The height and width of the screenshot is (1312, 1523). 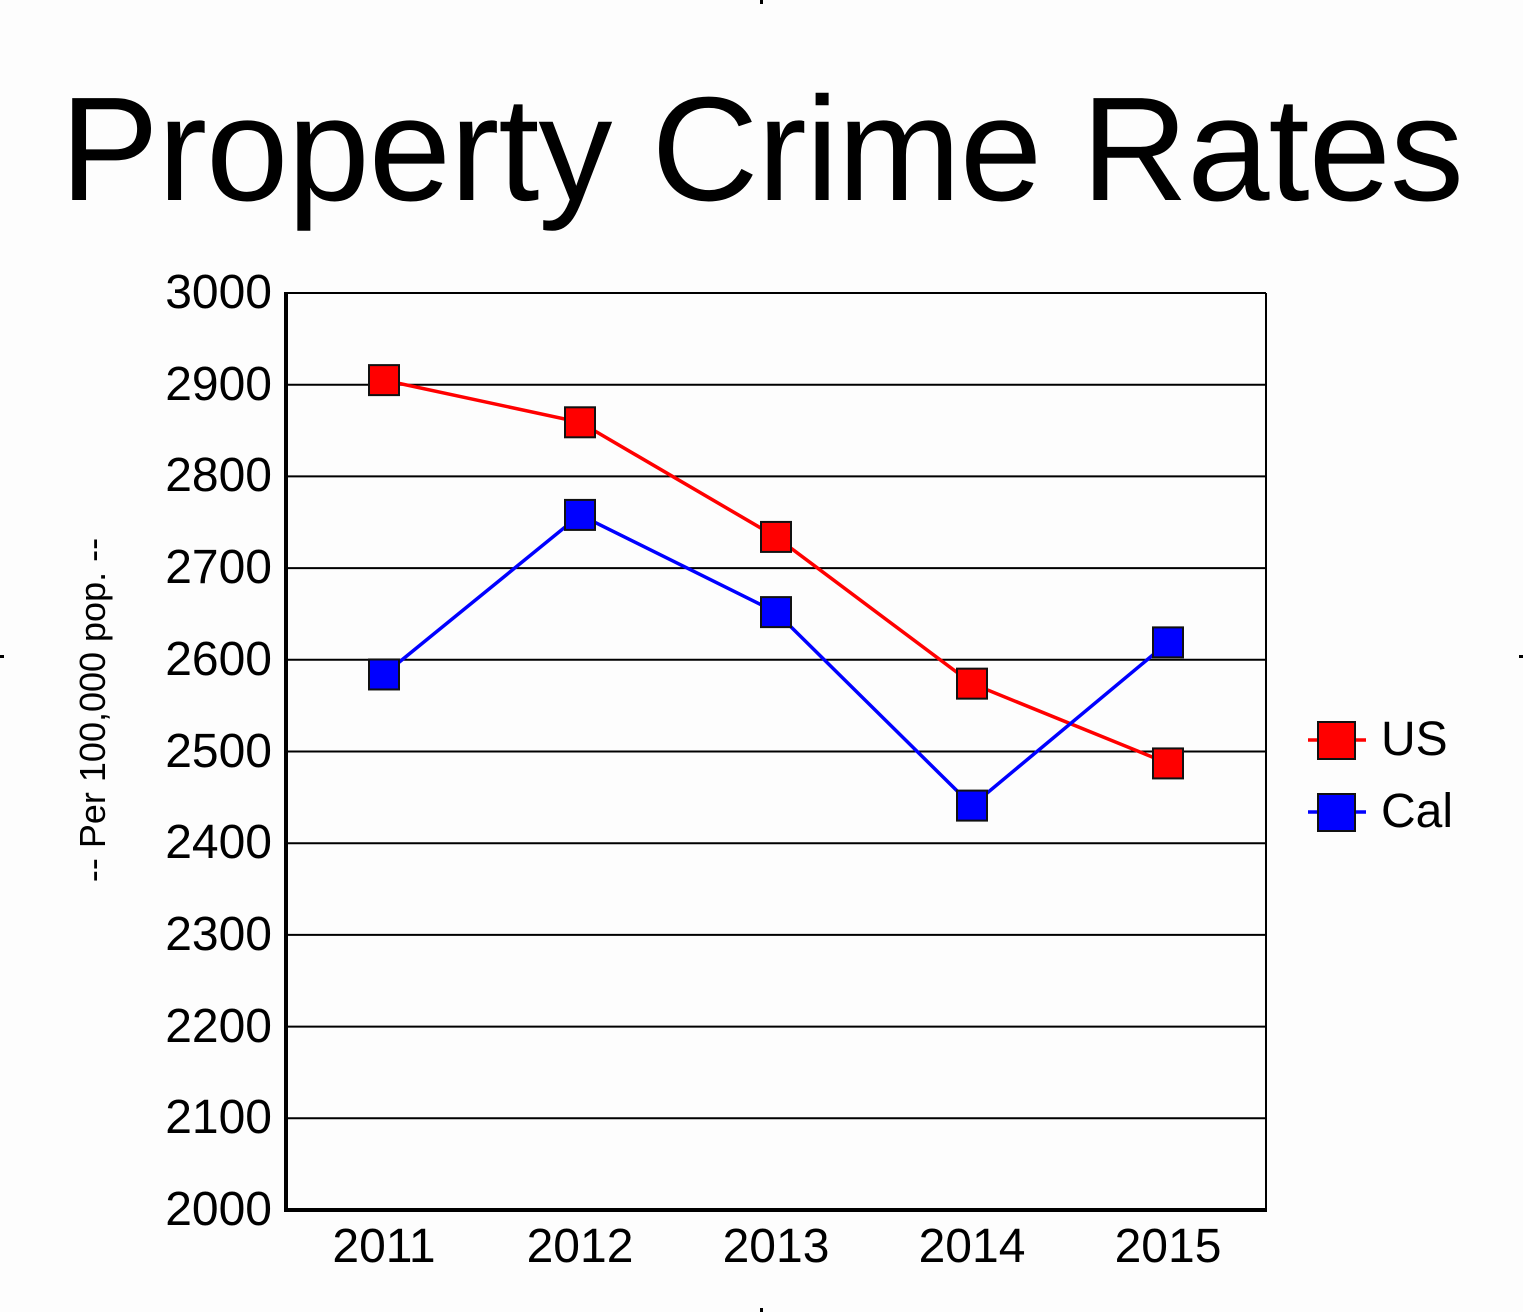 What do you see at coordinates (776, 1246) in the screenshot?
I see `x-tick-label: 2013` at bounding box center [776, 1246].